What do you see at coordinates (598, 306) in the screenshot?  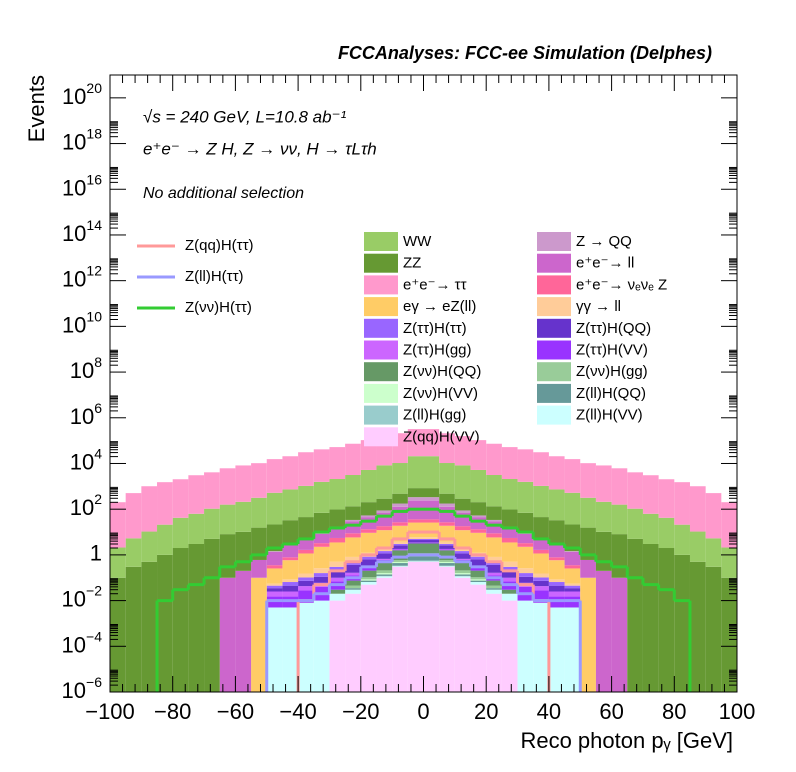 I see `legend-label: γγ → ll` at bounding box center [598, 306].